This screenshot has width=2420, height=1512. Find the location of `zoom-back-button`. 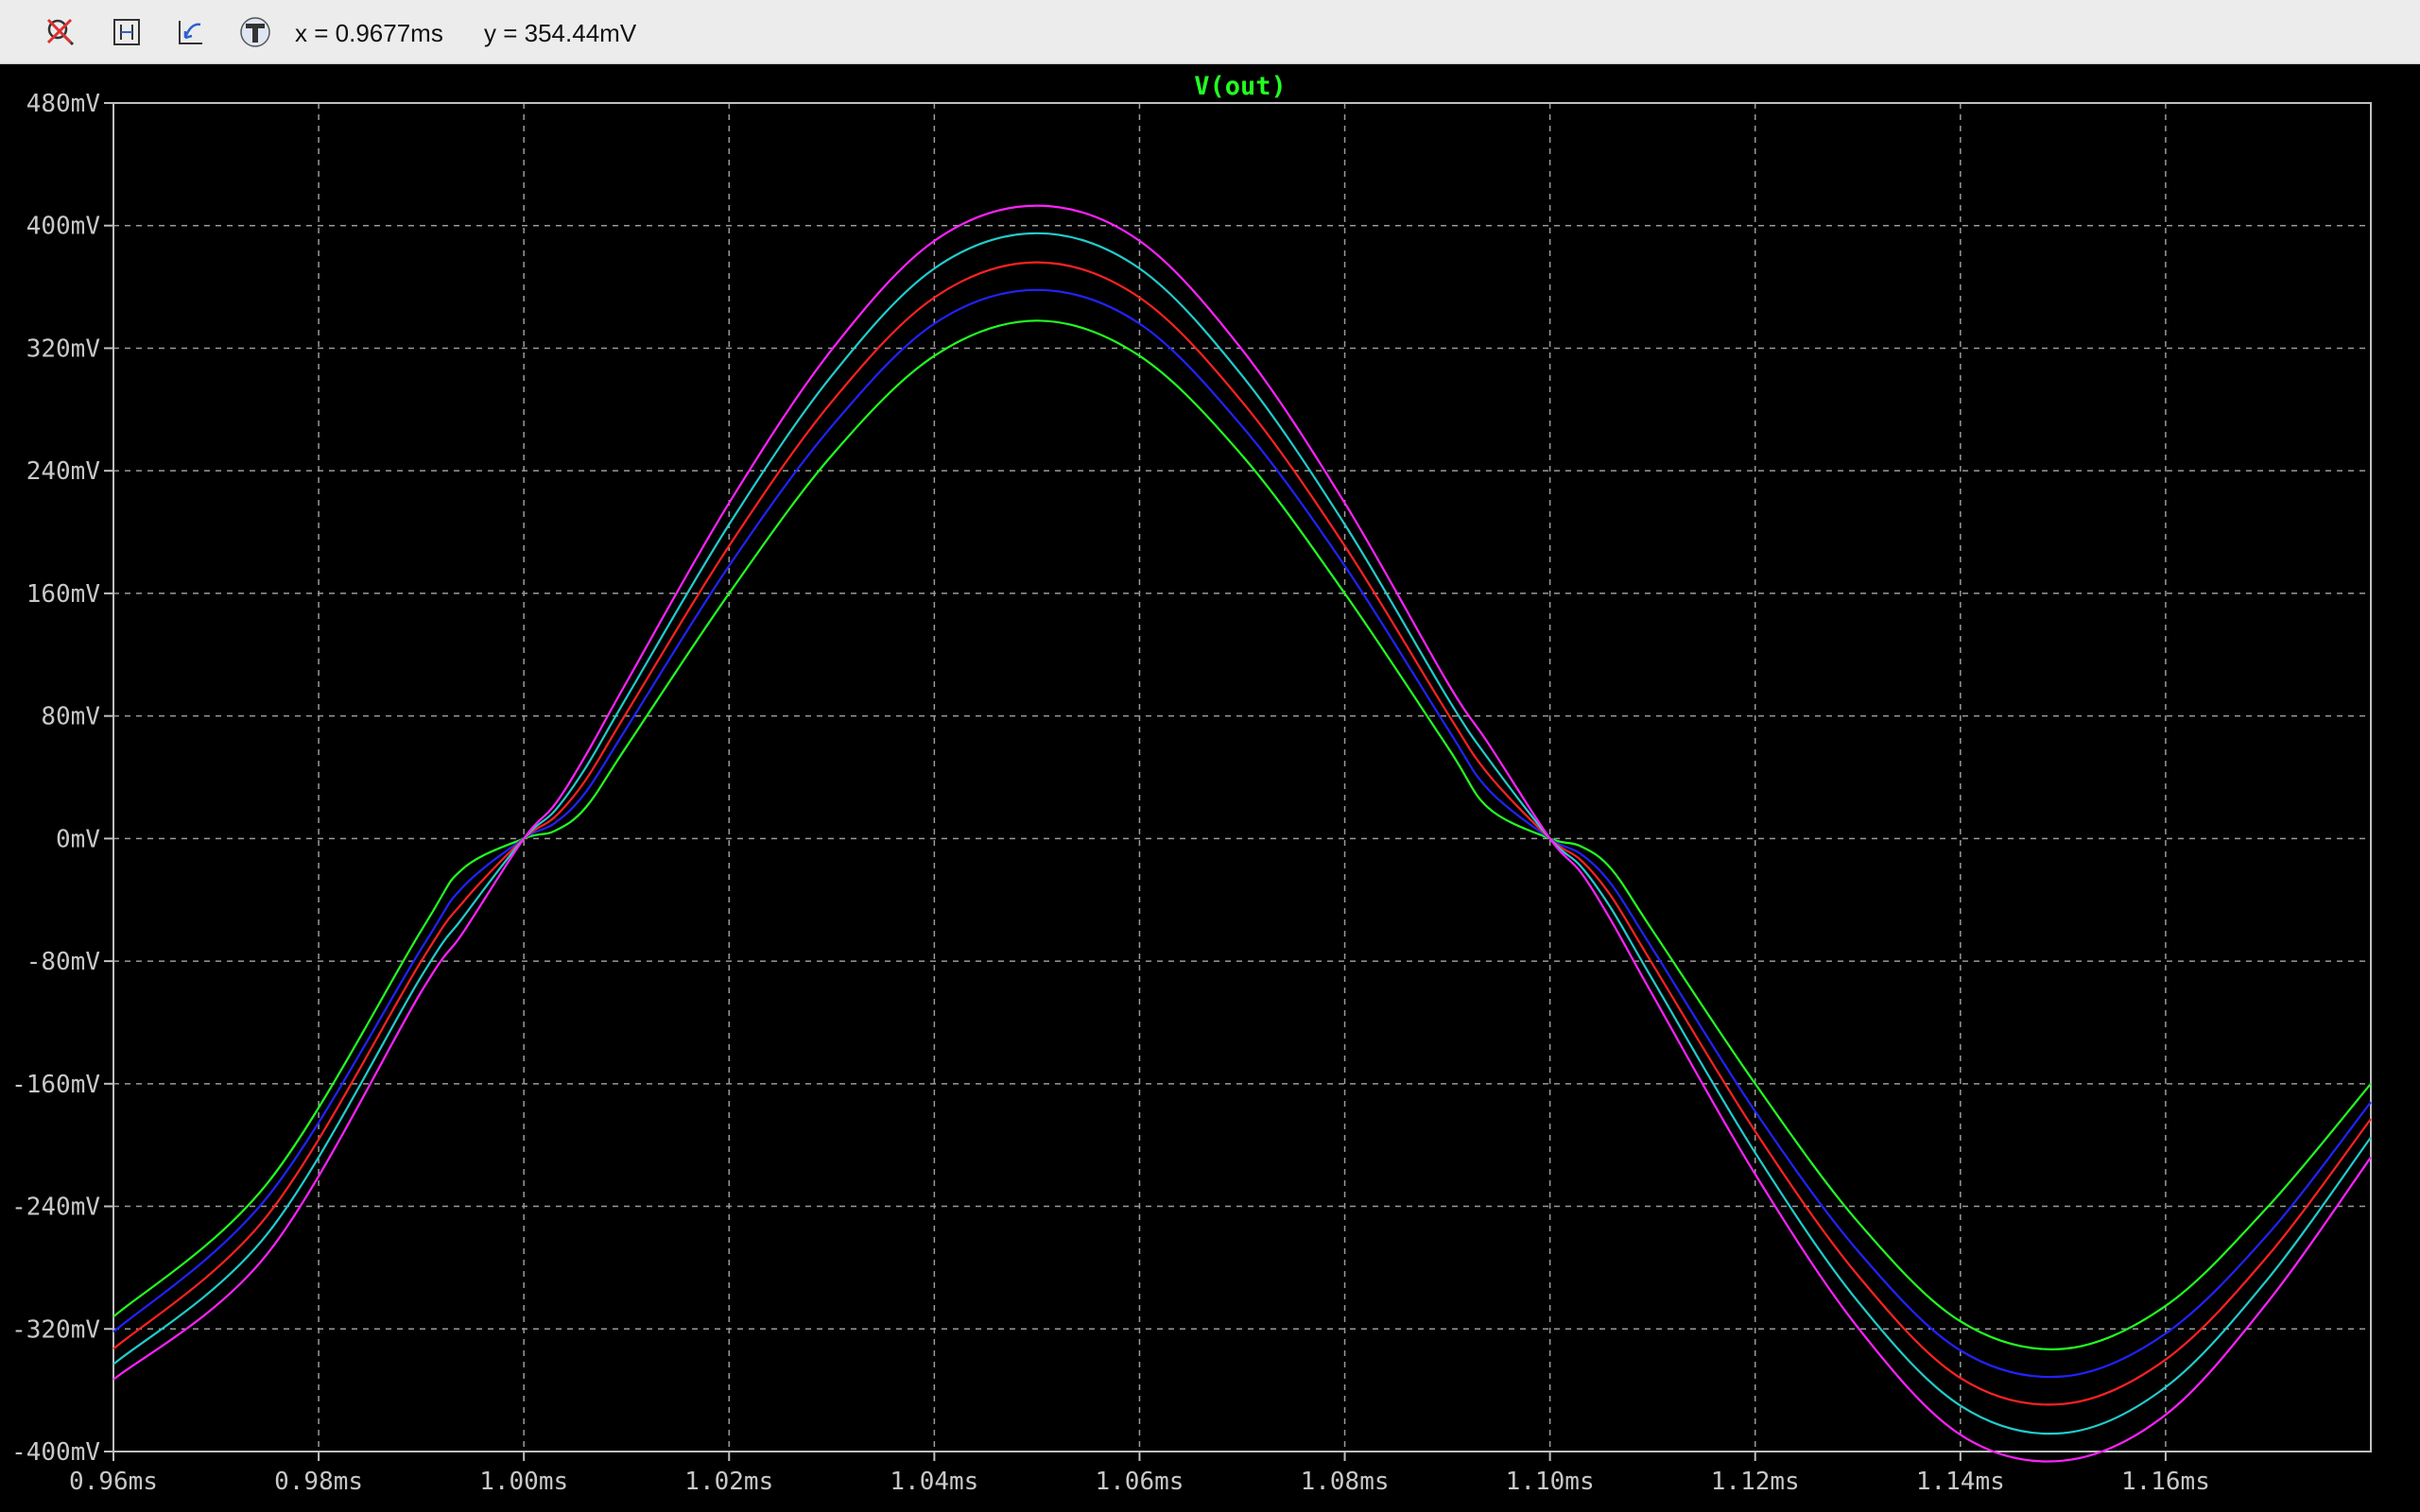

zoom-back-button is located at coordinates (191, 34).